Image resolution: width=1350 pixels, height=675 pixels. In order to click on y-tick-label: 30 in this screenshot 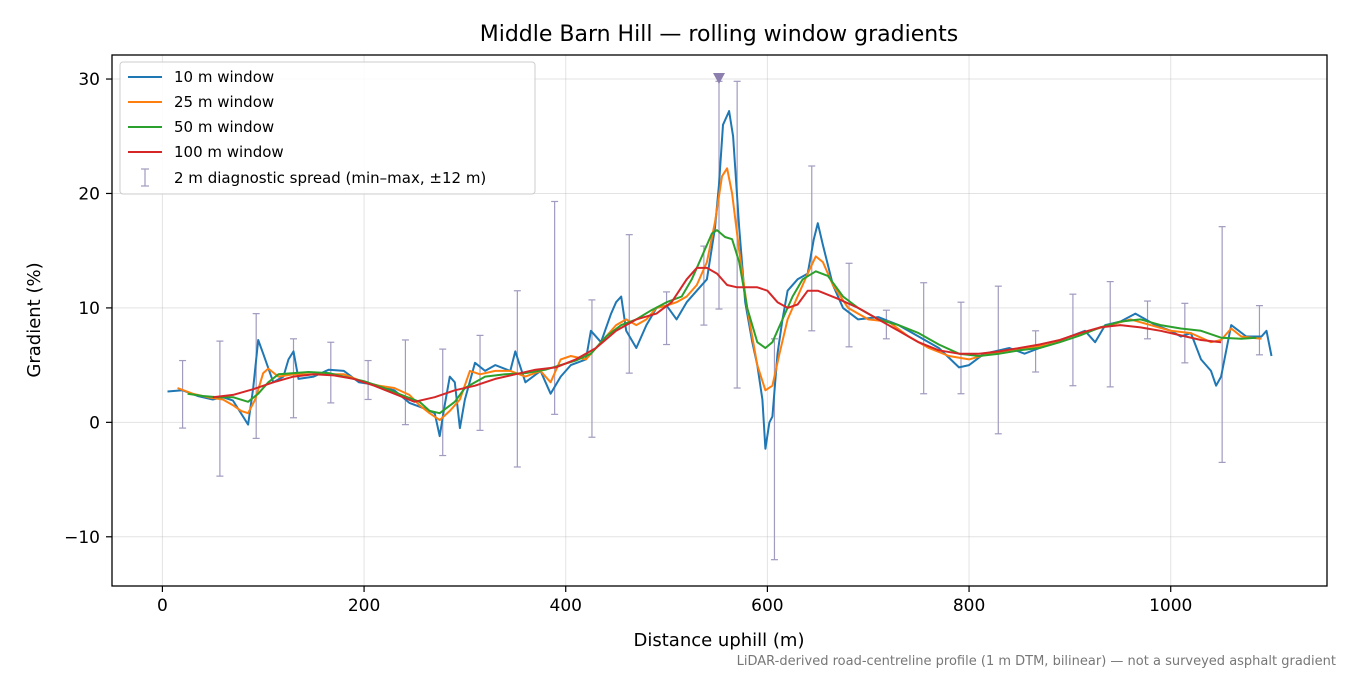, I will do `click(89, 80)`.